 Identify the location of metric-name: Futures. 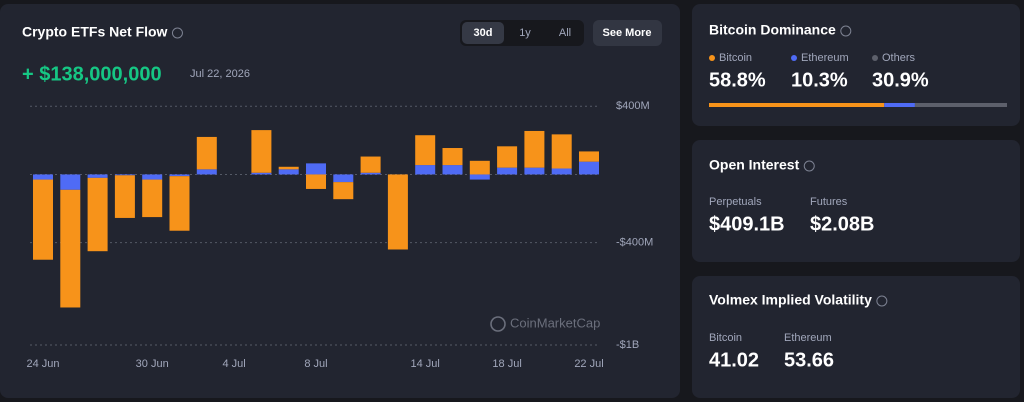
(829, 202).